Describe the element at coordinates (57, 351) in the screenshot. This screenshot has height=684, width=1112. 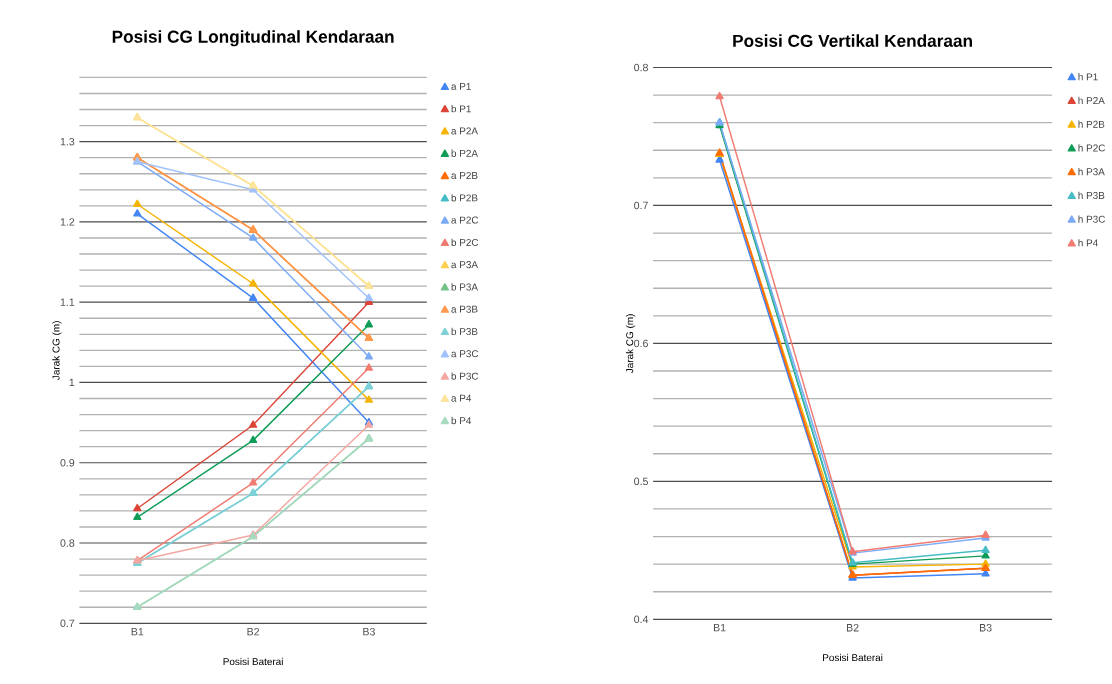
I see `y-axis-title: Jarak CG (m)` at that location.